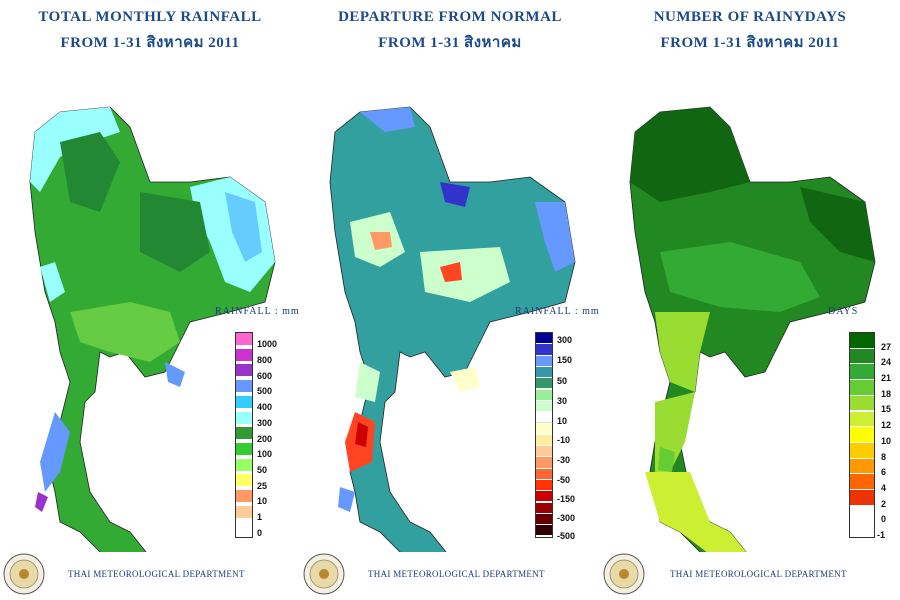 Image resolution: width=900 pixels, height=600 pixels. Describe the element at coordinates (455, 194) in the screenshot. I see `departure-zone-northeast` at that location.